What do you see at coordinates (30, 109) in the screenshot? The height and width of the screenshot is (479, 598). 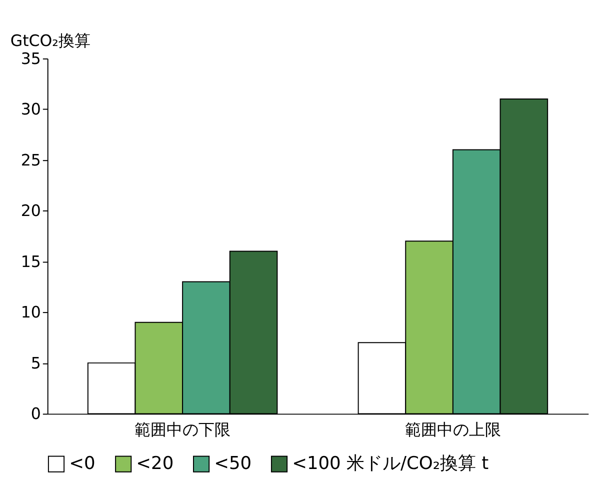 I see `y-tick-label: 30` at bounding box center [30, 109].